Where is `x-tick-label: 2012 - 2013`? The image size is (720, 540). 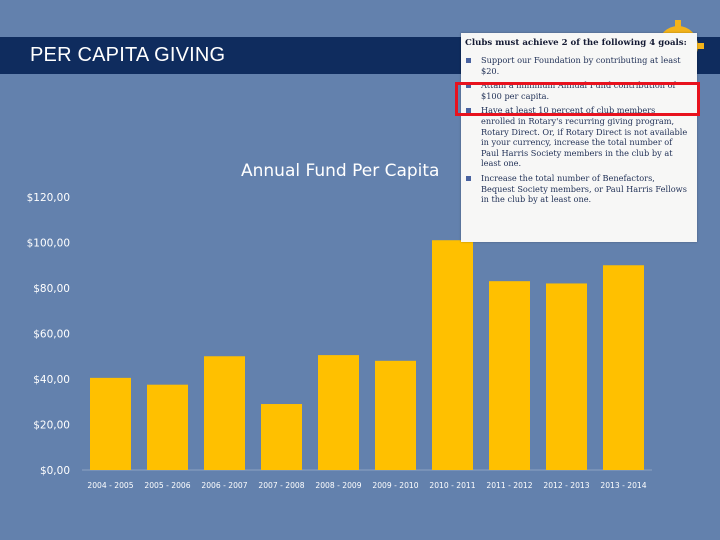
x-tick-label: 2012 - 2013 is located at coordinates (566, 485).